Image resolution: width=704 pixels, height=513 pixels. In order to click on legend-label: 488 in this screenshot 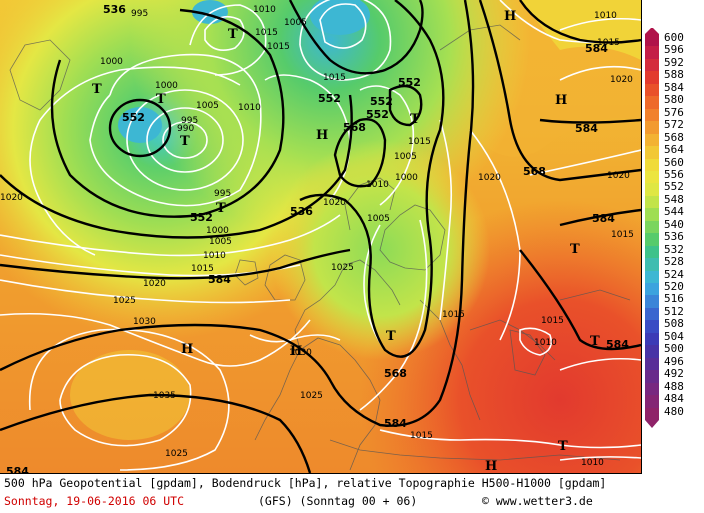, I will do `click(674, 386)`.